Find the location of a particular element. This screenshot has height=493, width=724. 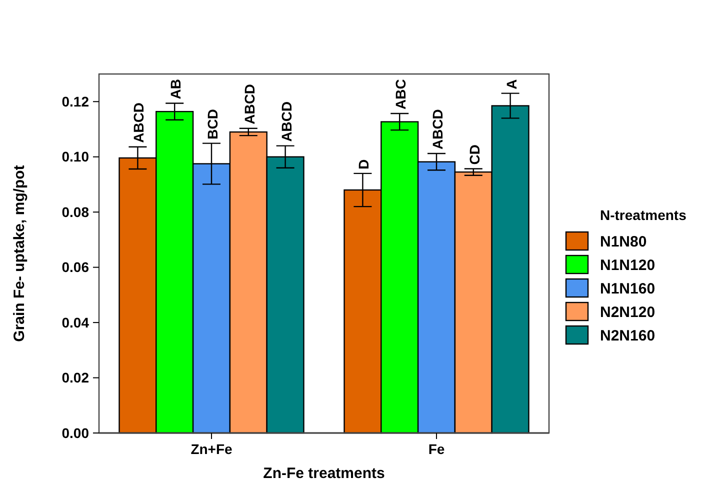

legend-label: N2N160 is located at coordinates (628, 335).